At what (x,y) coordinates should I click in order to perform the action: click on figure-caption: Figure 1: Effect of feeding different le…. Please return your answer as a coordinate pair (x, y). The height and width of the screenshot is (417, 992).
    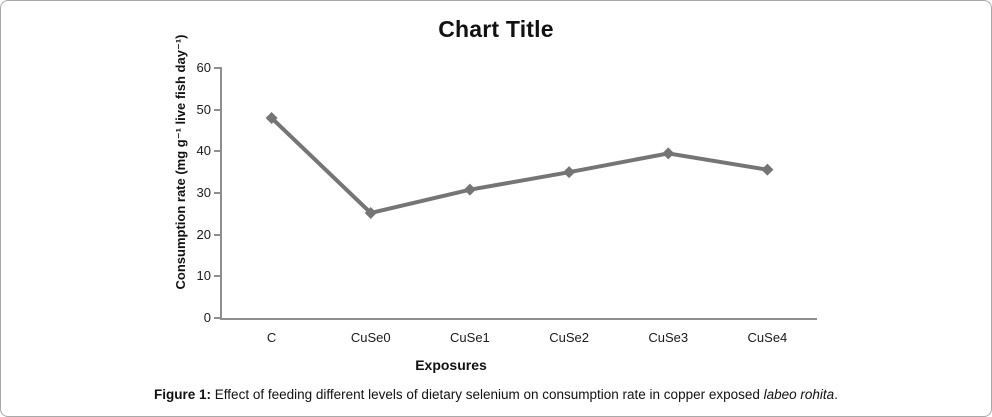
    Looking at the image, I should click on (496, 394).